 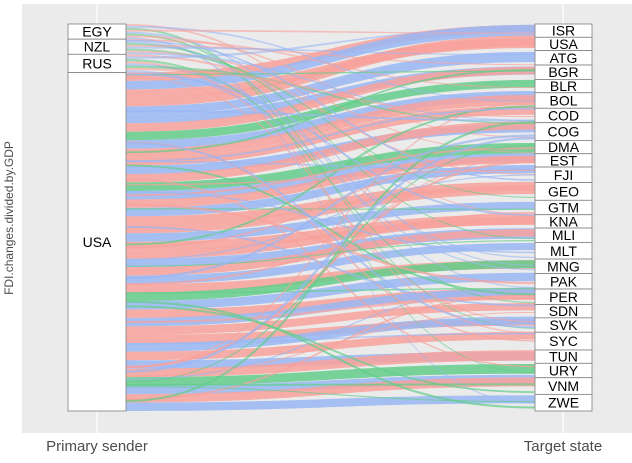 I want to click on target-stratum-label: URY, so click(x=564, y=371).